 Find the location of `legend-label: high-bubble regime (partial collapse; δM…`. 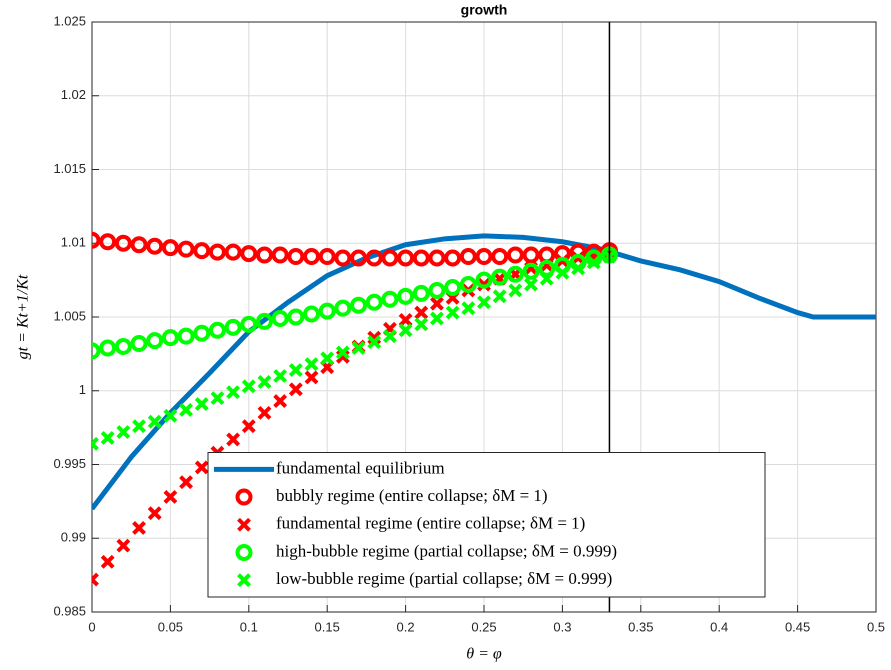

legend-label: high-bubble regime (partial collapse; δM… is located at coordinates (446, 550).